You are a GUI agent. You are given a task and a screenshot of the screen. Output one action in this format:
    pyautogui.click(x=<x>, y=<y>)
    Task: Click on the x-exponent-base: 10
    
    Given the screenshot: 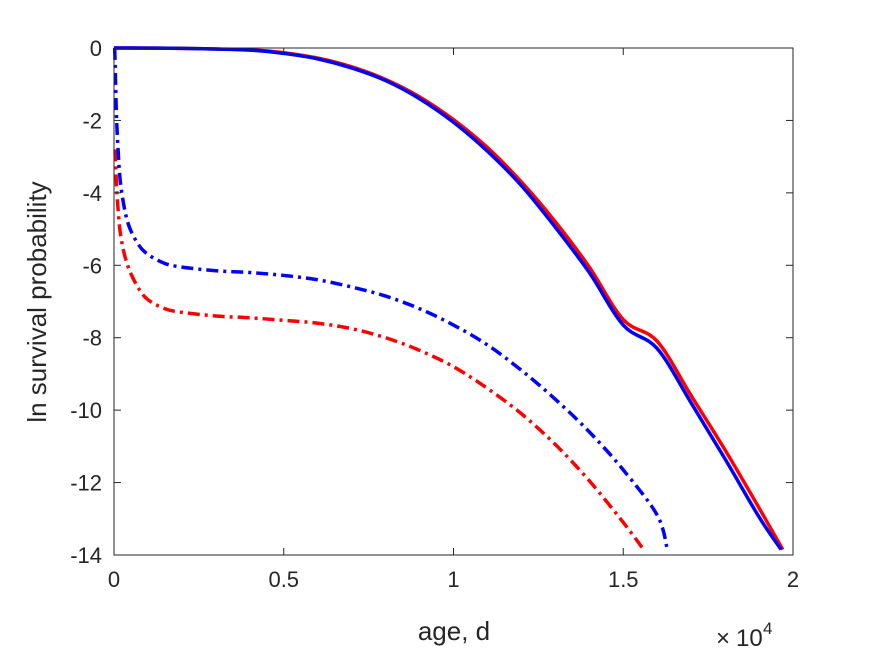 What is the action you would take?
    pyautogui.click(x=749, y=638)
    